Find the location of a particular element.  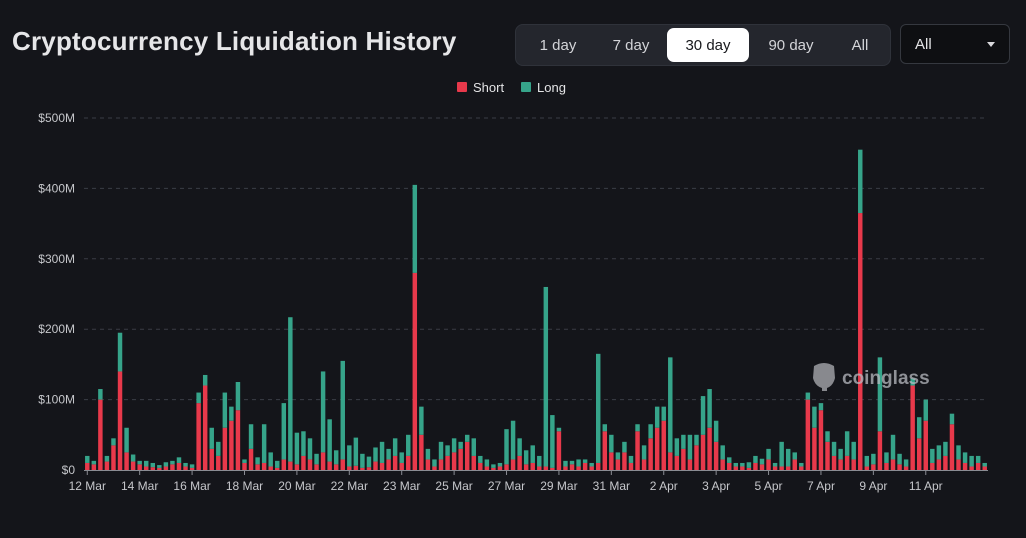

legend-short-swatch is located at coordinates (462, 87).